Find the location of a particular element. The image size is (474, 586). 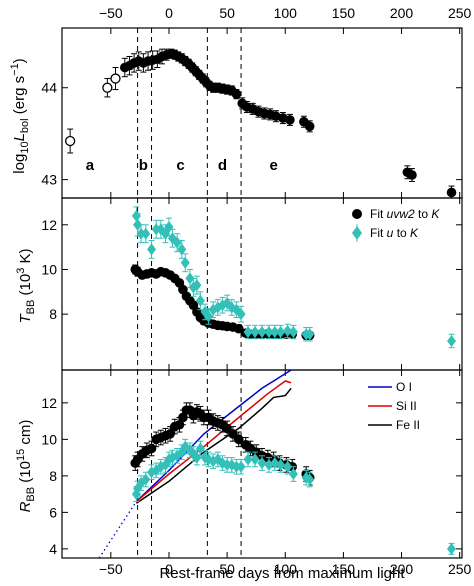

y-tick-label: 43 is located at coordinates (49, 180).